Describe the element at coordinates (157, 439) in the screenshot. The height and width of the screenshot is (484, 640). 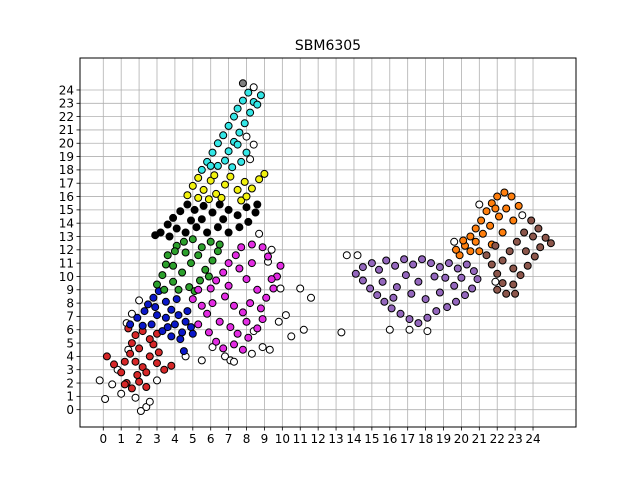
I see `x-tick-label: 3` at that location.